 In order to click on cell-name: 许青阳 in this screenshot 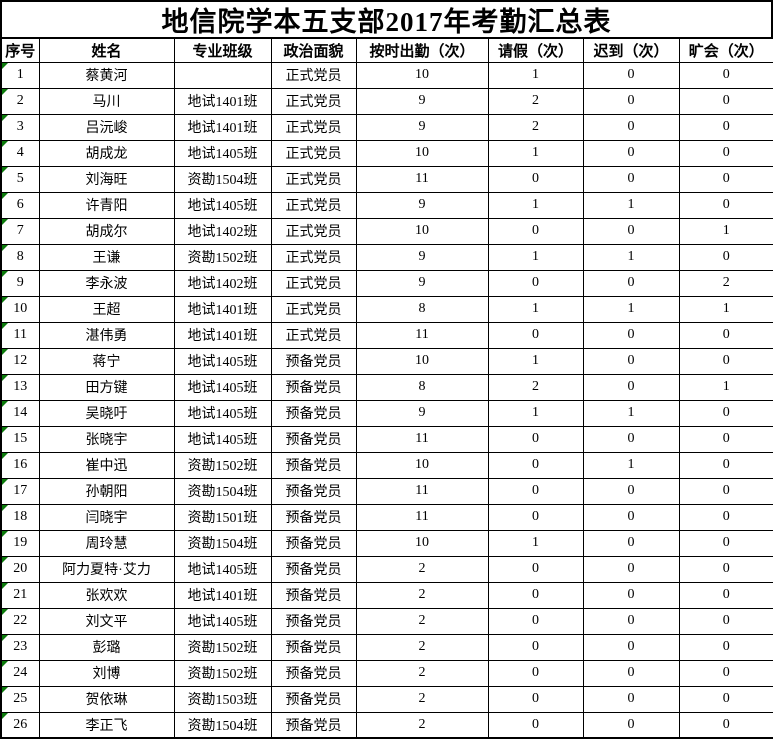, I will do `click(106, 205)`.